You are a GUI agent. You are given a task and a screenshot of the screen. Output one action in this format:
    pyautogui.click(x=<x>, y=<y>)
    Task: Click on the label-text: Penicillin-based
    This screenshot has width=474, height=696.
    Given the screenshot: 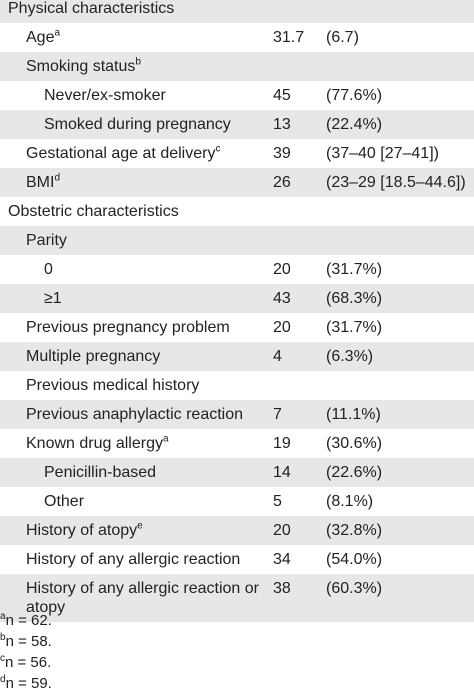 What is the action you would take?
    pyautogui.click(x=100, y=472)
    